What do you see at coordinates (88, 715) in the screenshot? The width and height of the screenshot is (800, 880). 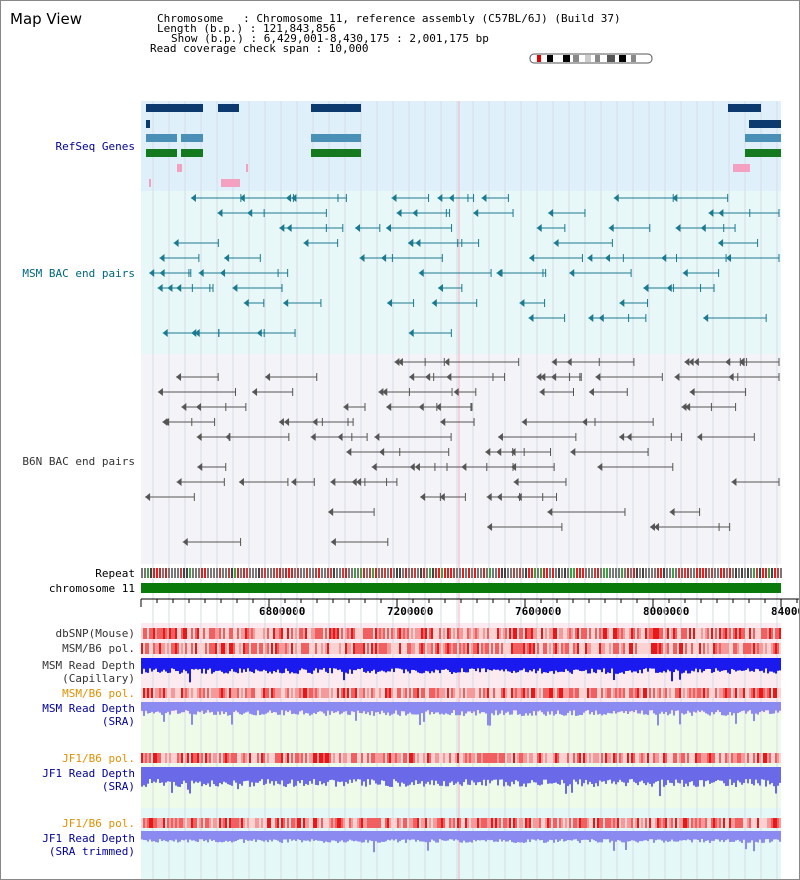 I see `msm-read-depth-sra-label: MSM Read Depth (SRA)` at bounding box center [88, 715].